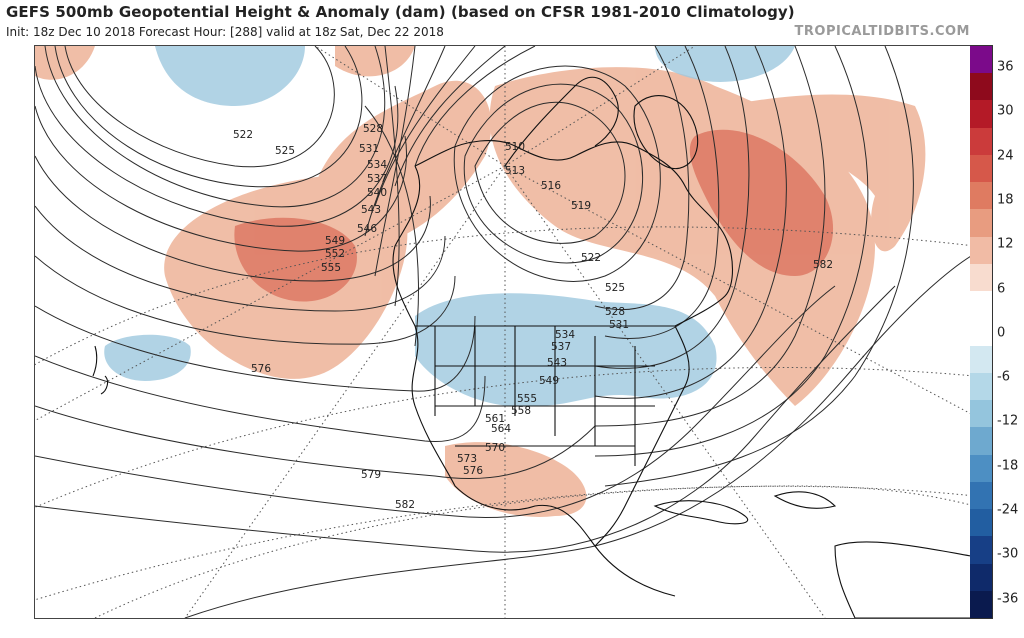 The height and width of the screenshot is (638, 1024). I want to click on colorbar-tick-label: -24, so click(1008, 510).